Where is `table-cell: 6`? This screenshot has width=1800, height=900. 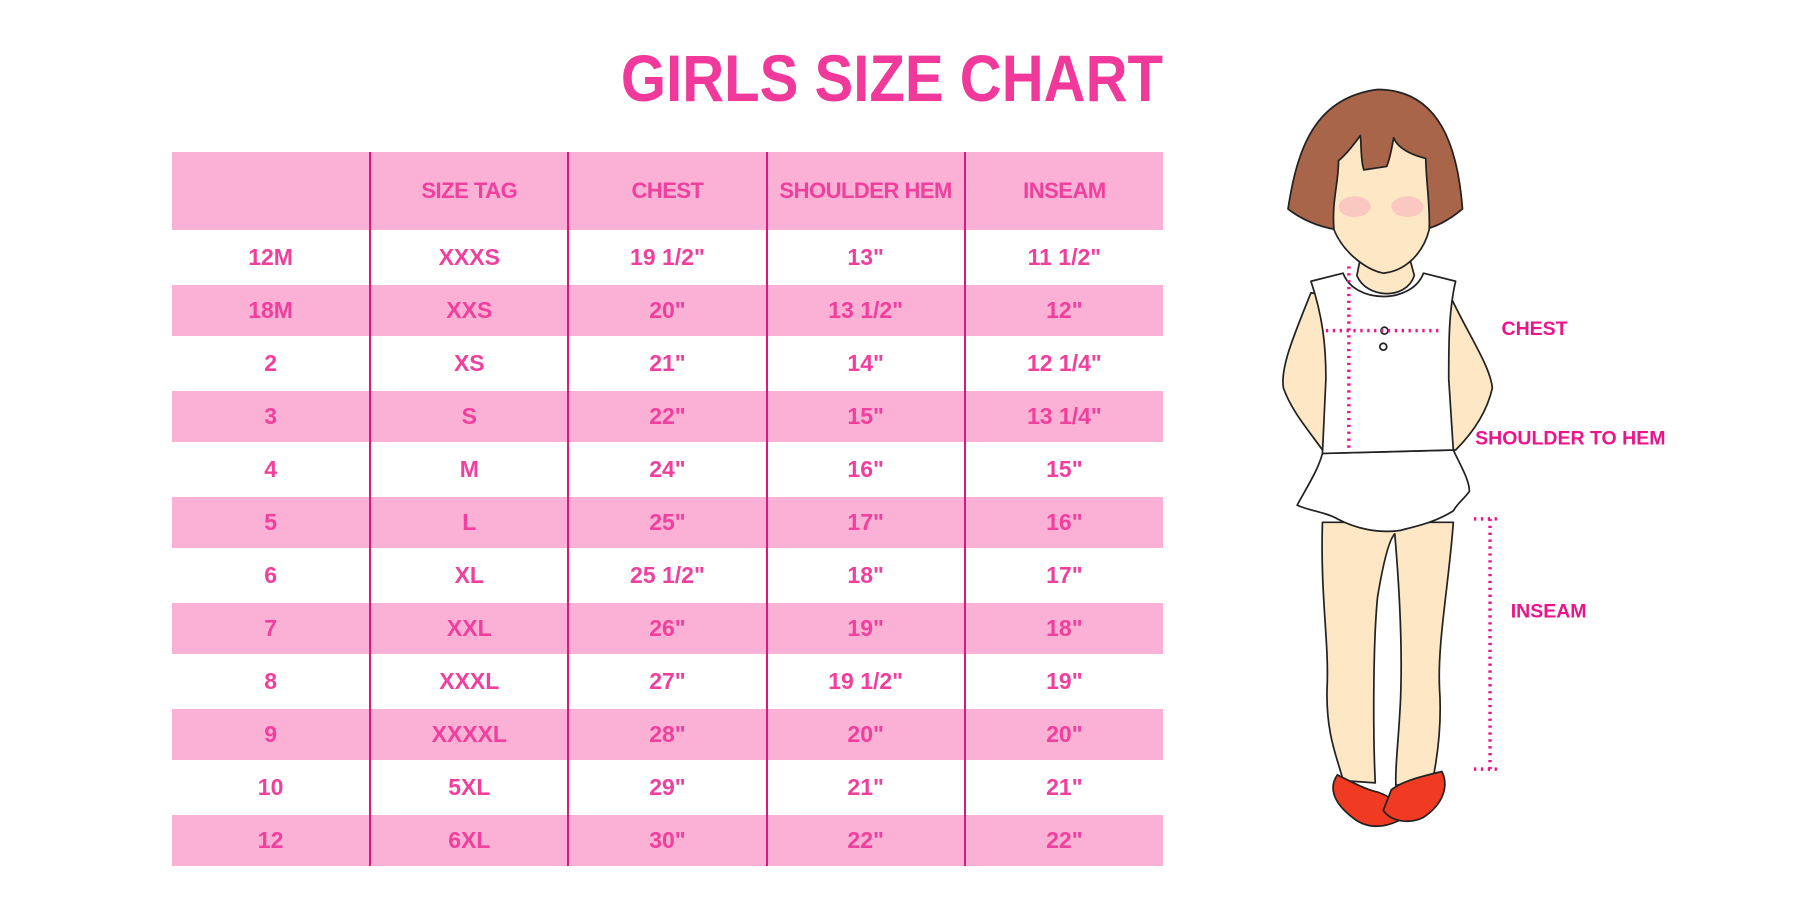 table-cell: 6 is located at coordinates (270, 575).